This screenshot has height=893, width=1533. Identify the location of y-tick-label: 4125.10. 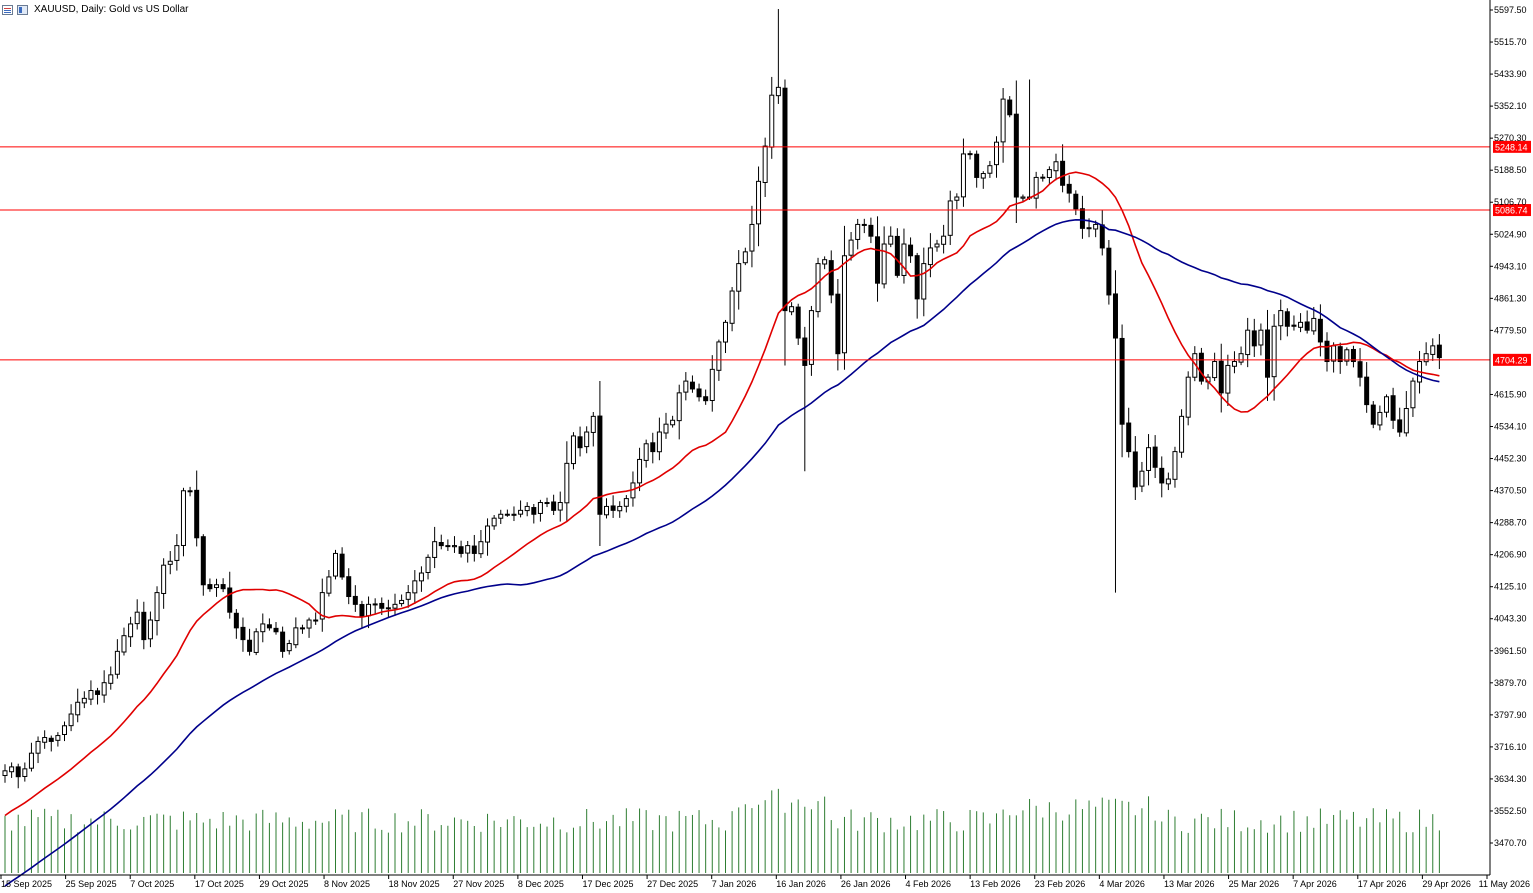
(1510, 587).